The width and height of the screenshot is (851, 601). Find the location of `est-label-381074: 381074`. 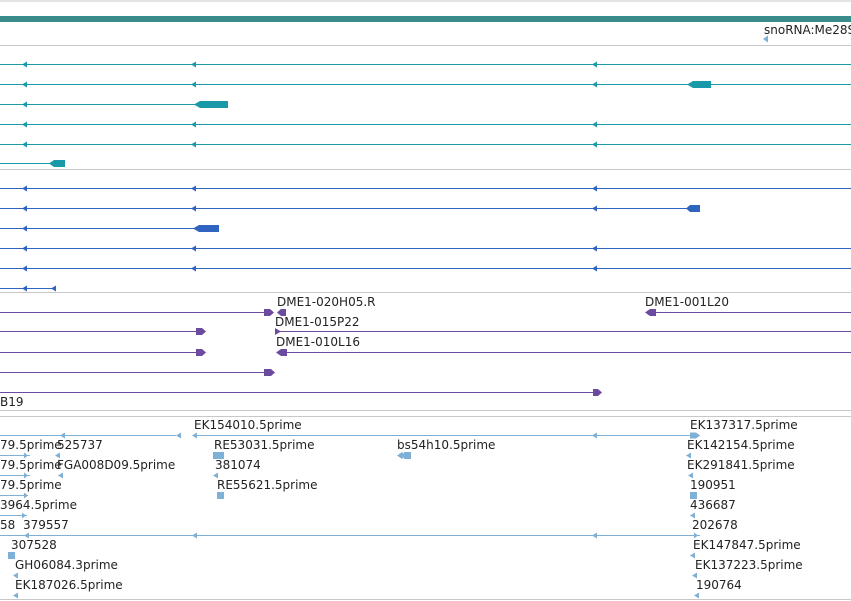

est-label-381074: 381074 is located at coordinates (238, 465).